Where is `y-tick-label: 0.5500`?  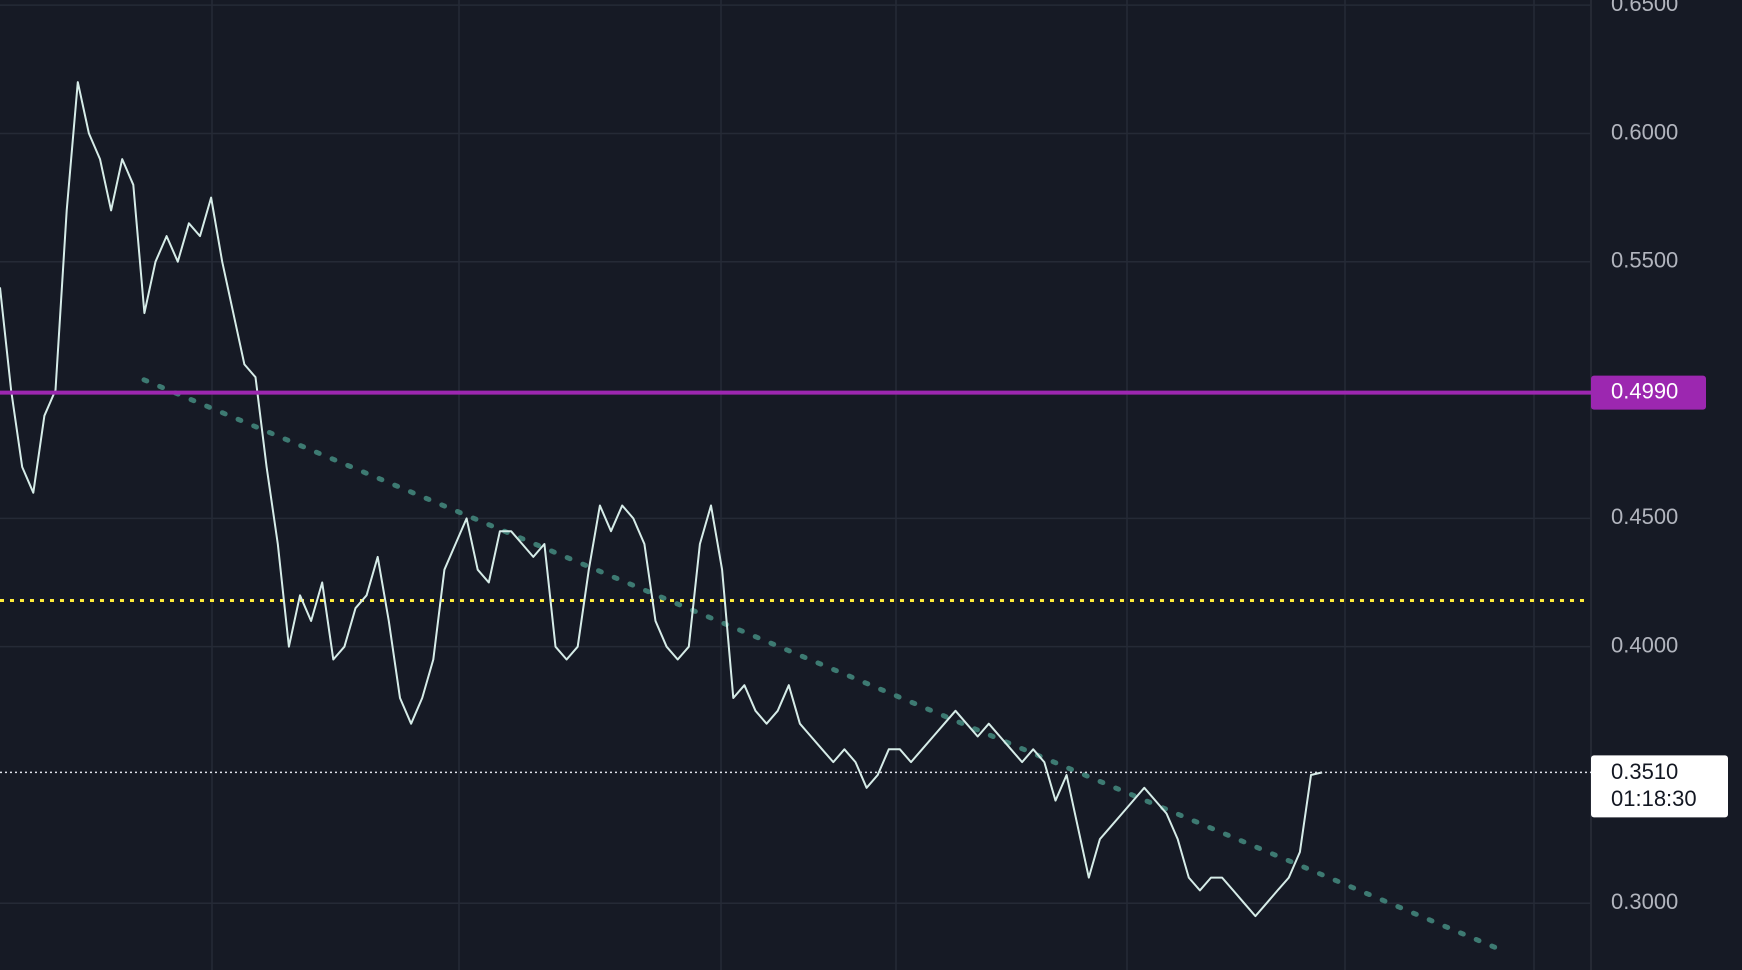 y-tick-label: 0.5500 is located at coordinates (1644, 260).